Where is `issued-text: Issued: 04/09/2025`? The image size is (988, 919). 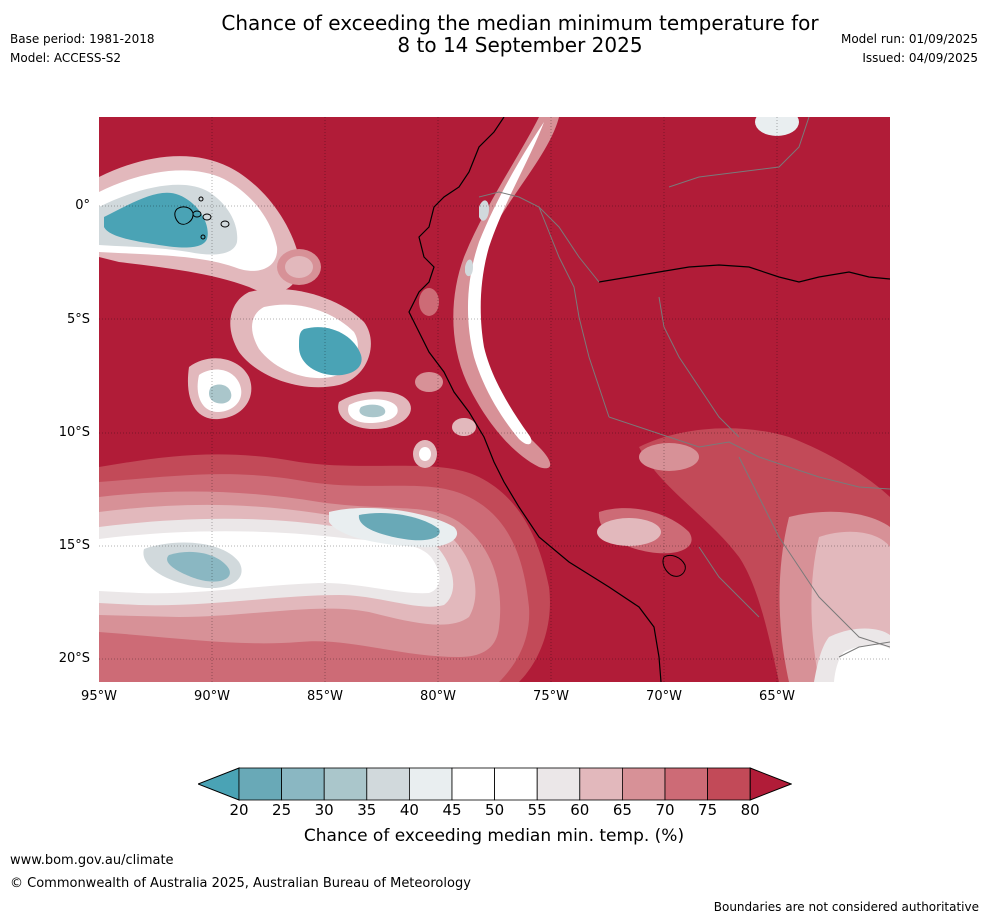
issued-text: Issued: 04/09/2025 is located at coordinates (920, 58).